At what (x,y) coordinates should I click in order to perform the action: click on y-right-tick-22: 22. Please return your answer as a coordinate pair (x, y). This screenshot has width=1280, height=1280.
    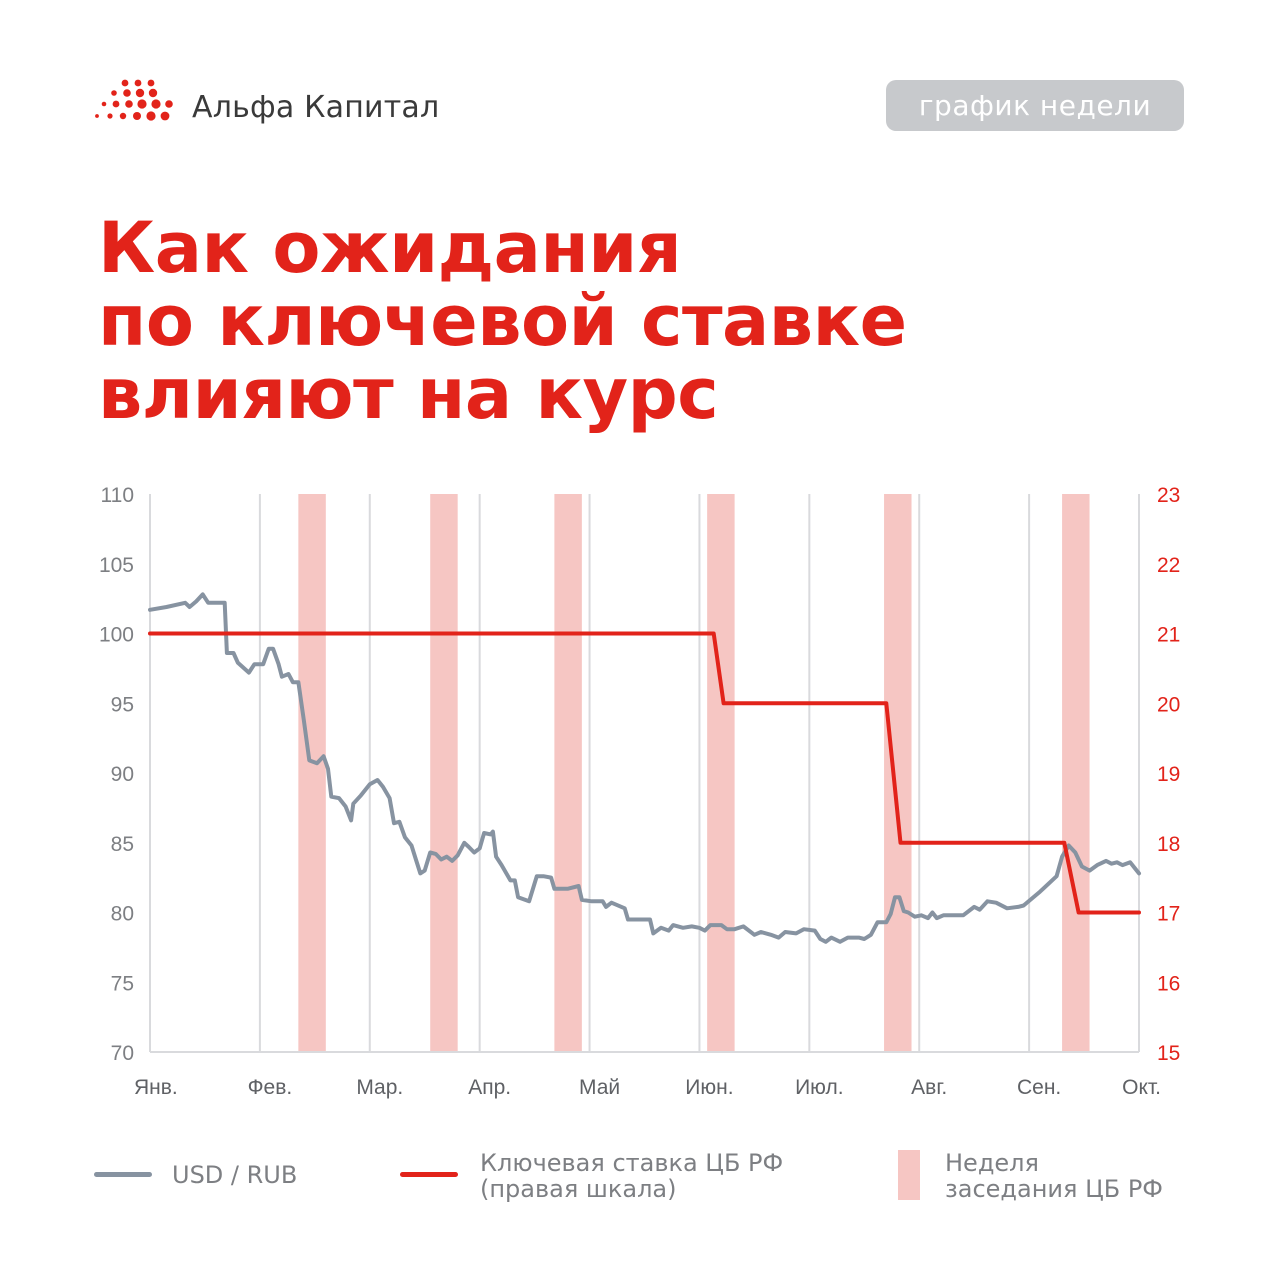
    Looking at the image, I should click on (1168, 565).